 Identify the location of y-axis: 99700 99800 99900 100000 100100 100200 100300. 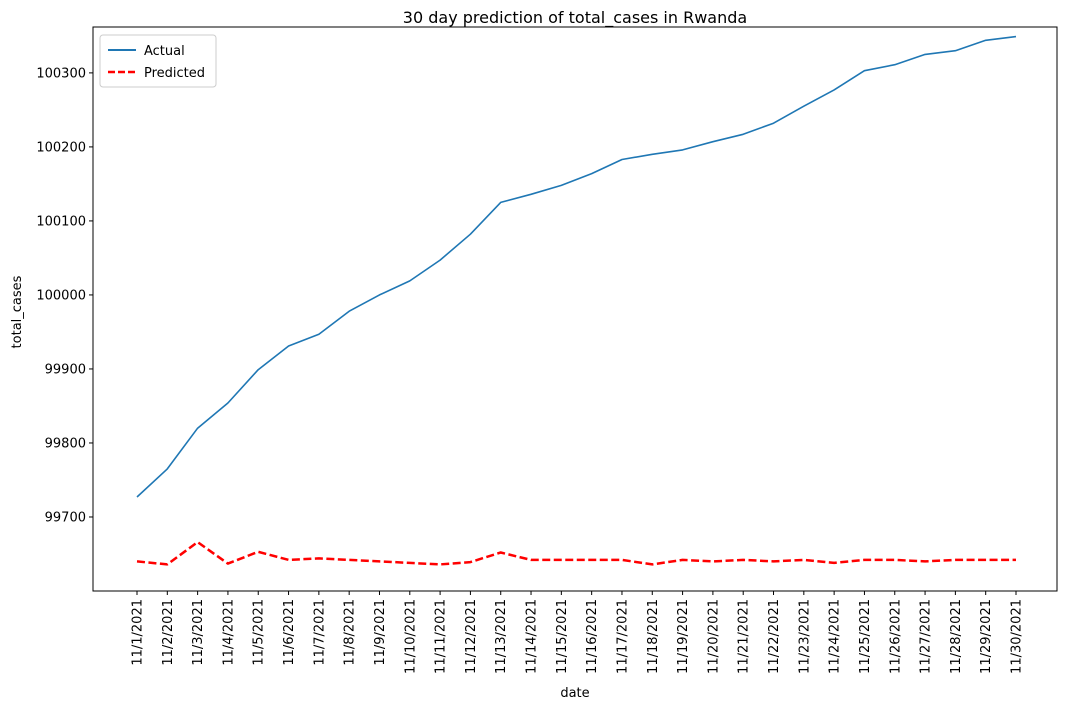
(64, 295).